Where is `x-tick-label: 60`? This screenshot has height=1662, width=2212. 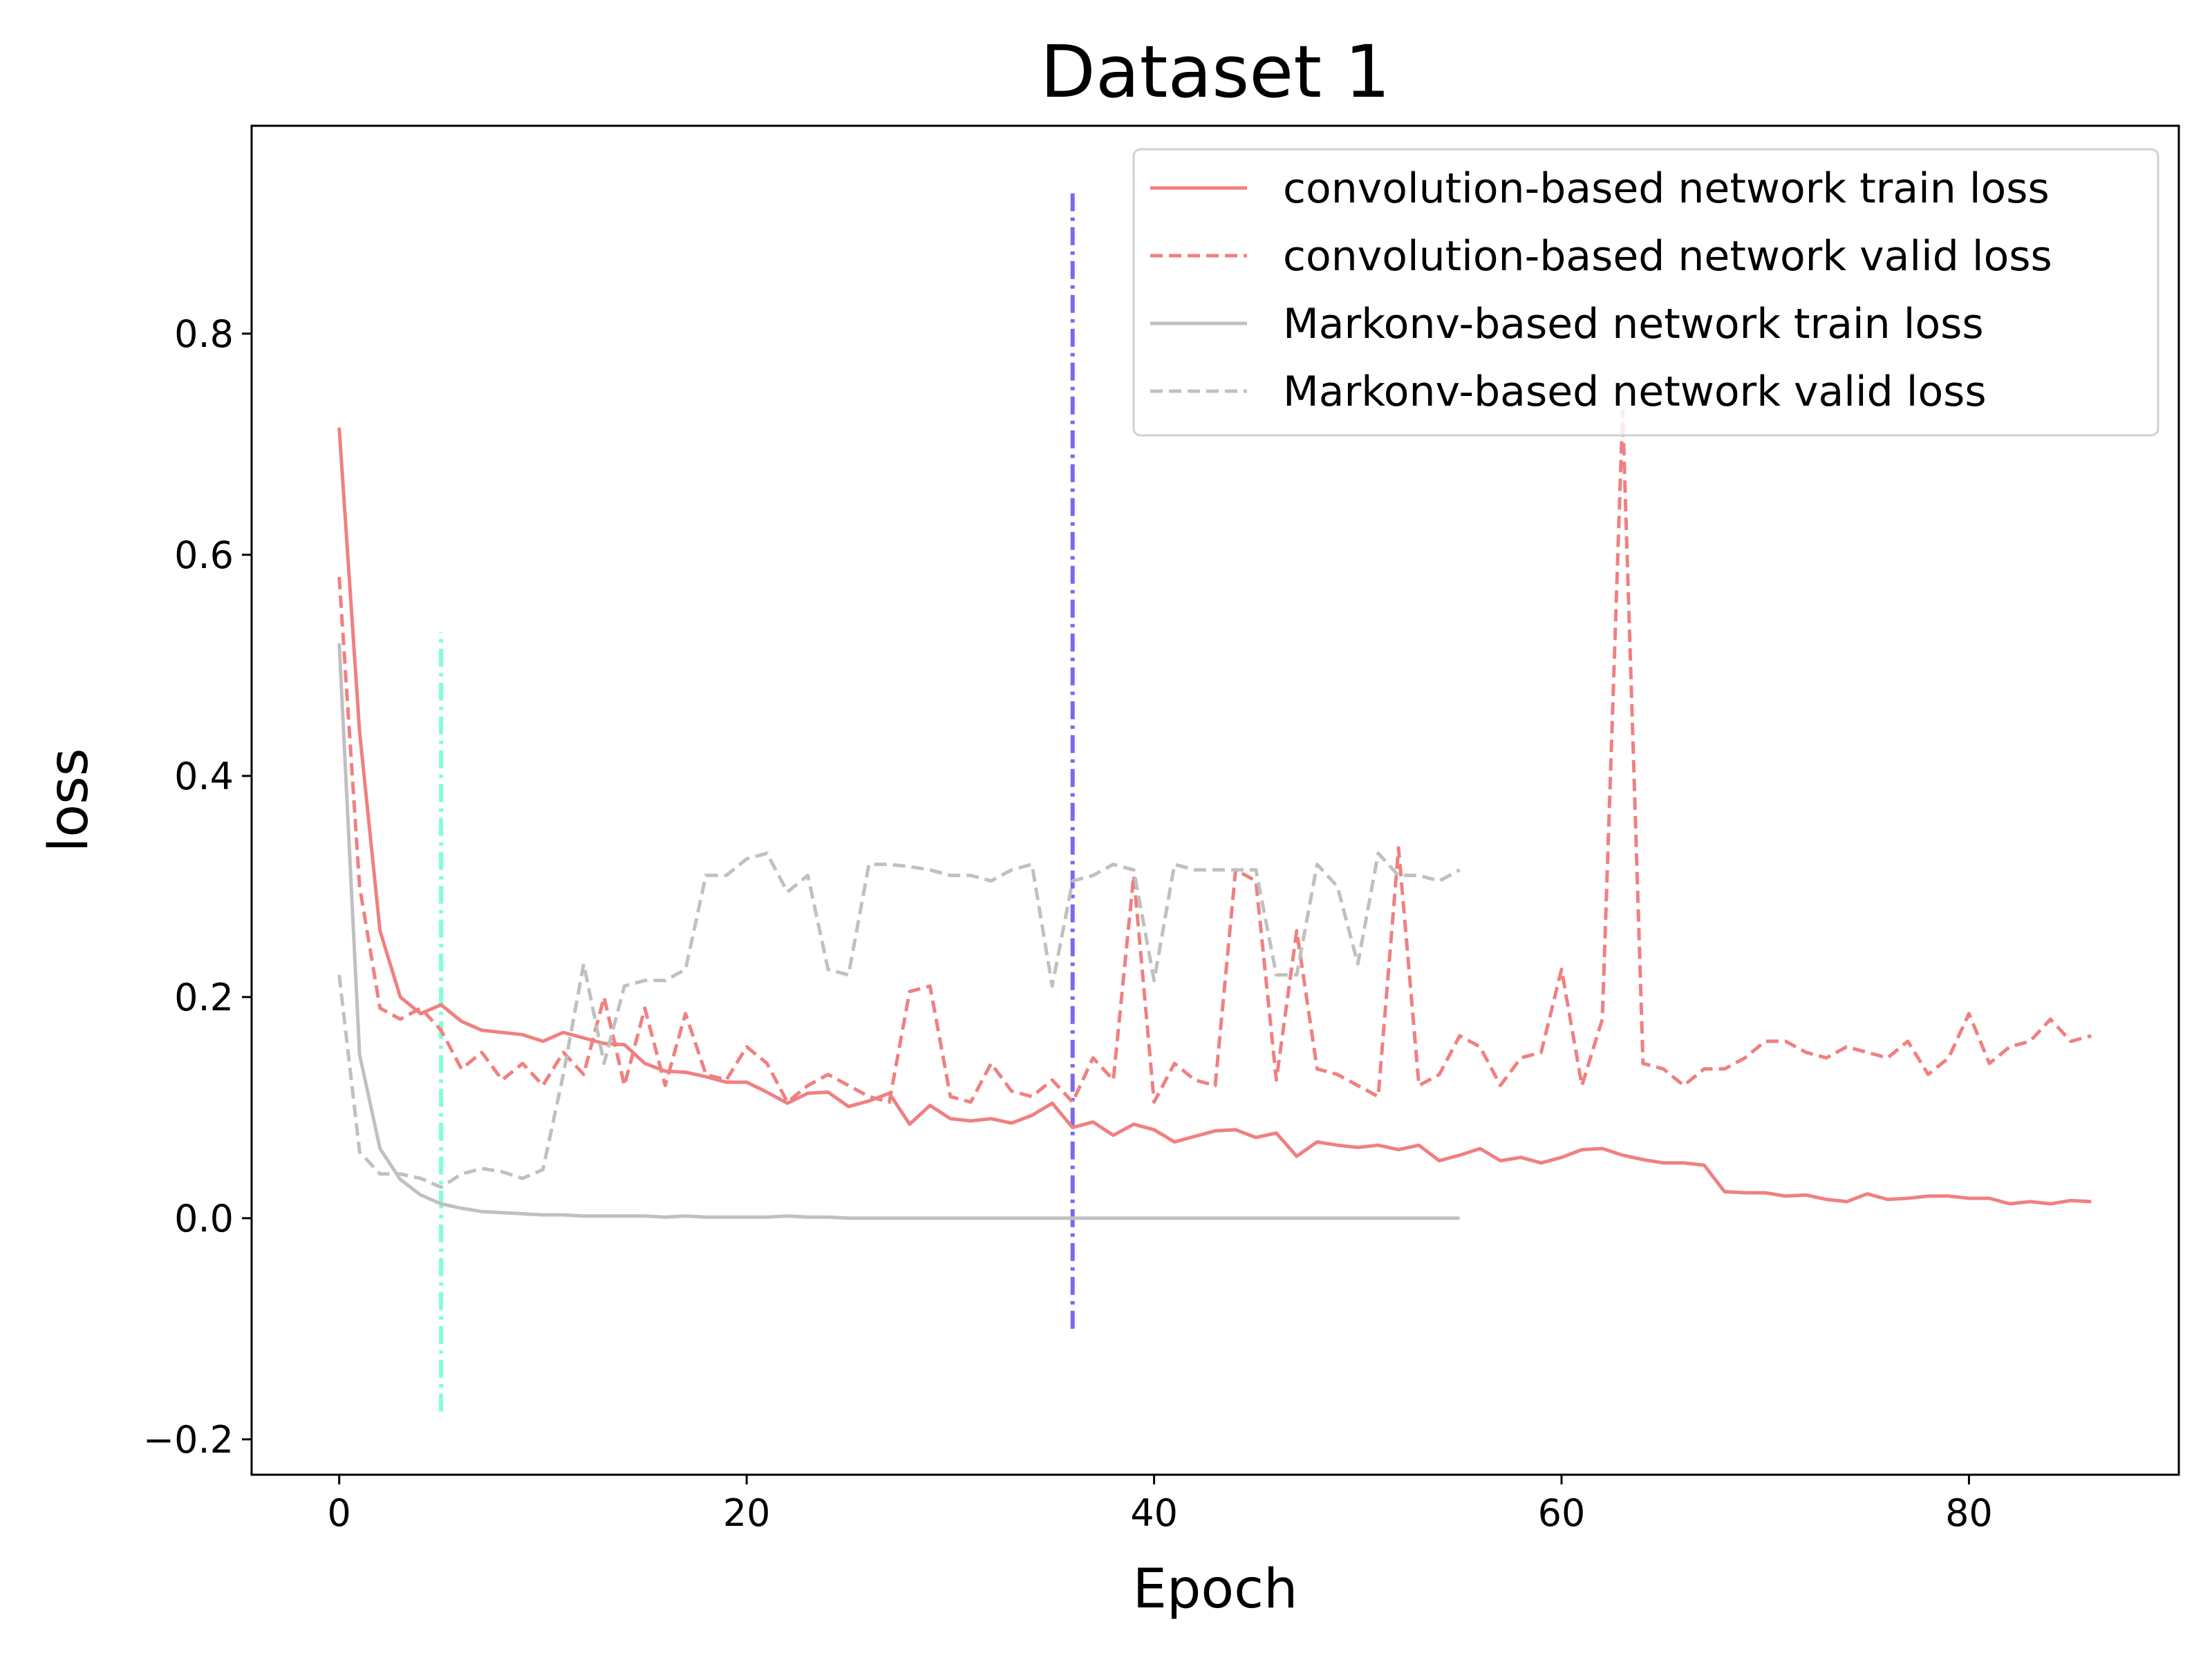
x-tick-label: 60 is located at coordinates (1562, 1513).